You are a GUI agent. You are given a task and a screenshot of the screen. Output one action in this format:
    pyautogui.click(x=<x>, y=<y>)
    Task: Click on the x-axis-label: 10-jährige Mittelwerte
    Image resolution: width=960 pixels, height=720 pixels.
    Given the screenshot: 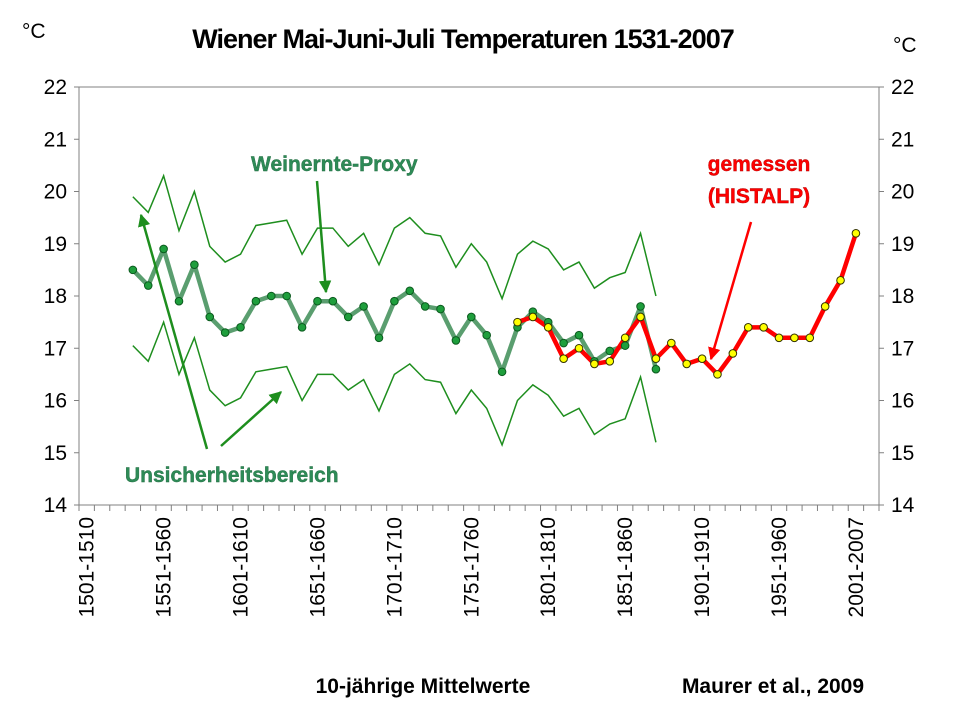 What is the action you would take?
    pyautogui.click(x=423, y=686)
    